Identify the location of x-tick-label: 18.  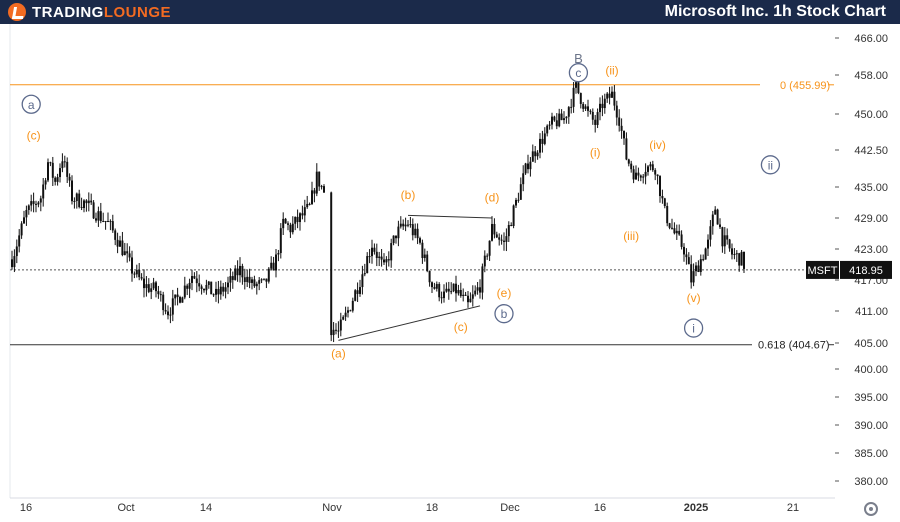
(432, 508).